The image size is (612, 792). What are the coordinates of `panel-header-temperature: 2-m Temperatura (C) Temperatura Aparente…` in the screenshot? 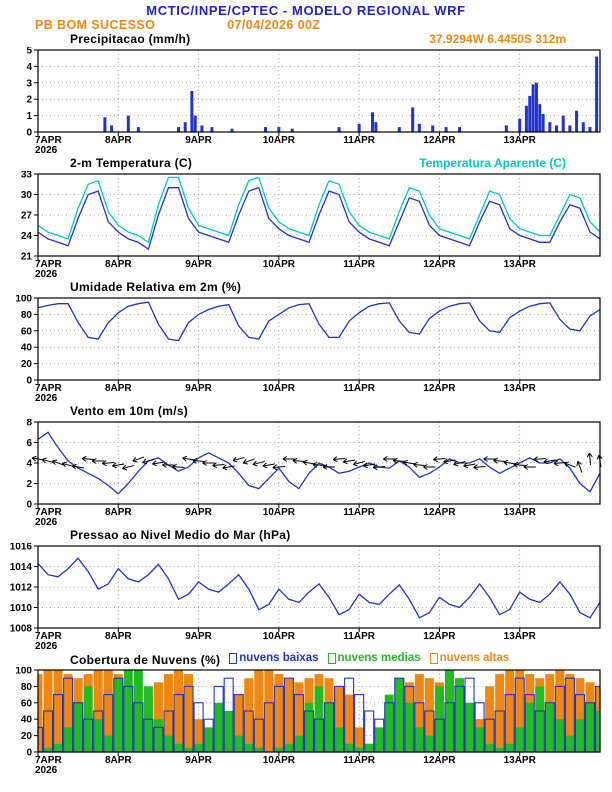 It's located at (306, 163).